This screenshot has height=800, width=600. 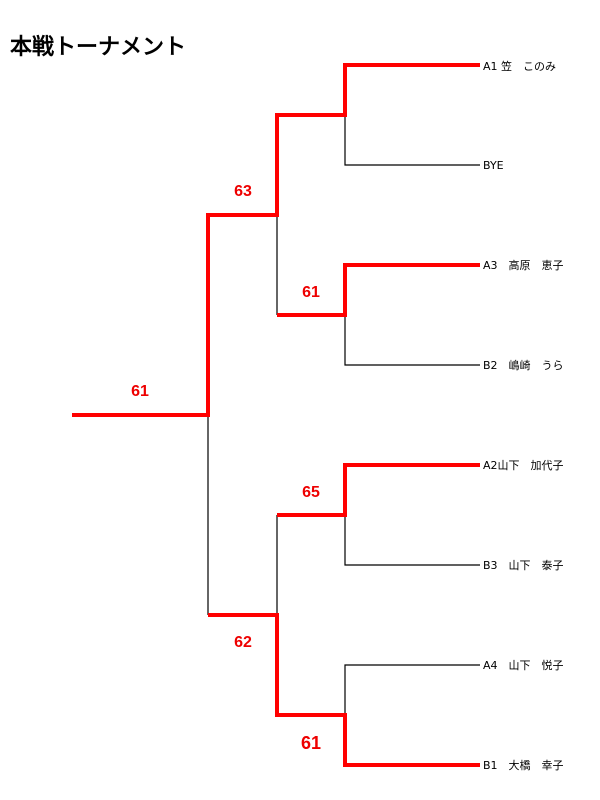 I want to click on player-name: B3 山下 泰子, so click(x=523, y=565).